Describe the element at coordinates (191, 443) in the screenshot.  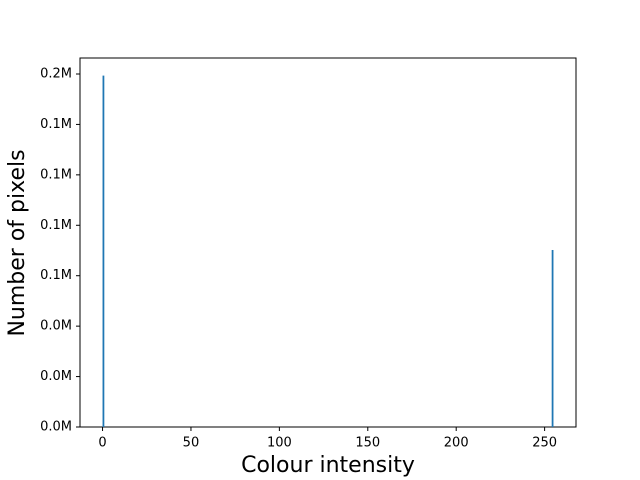
I see `x-tick-label: 50` at that location.